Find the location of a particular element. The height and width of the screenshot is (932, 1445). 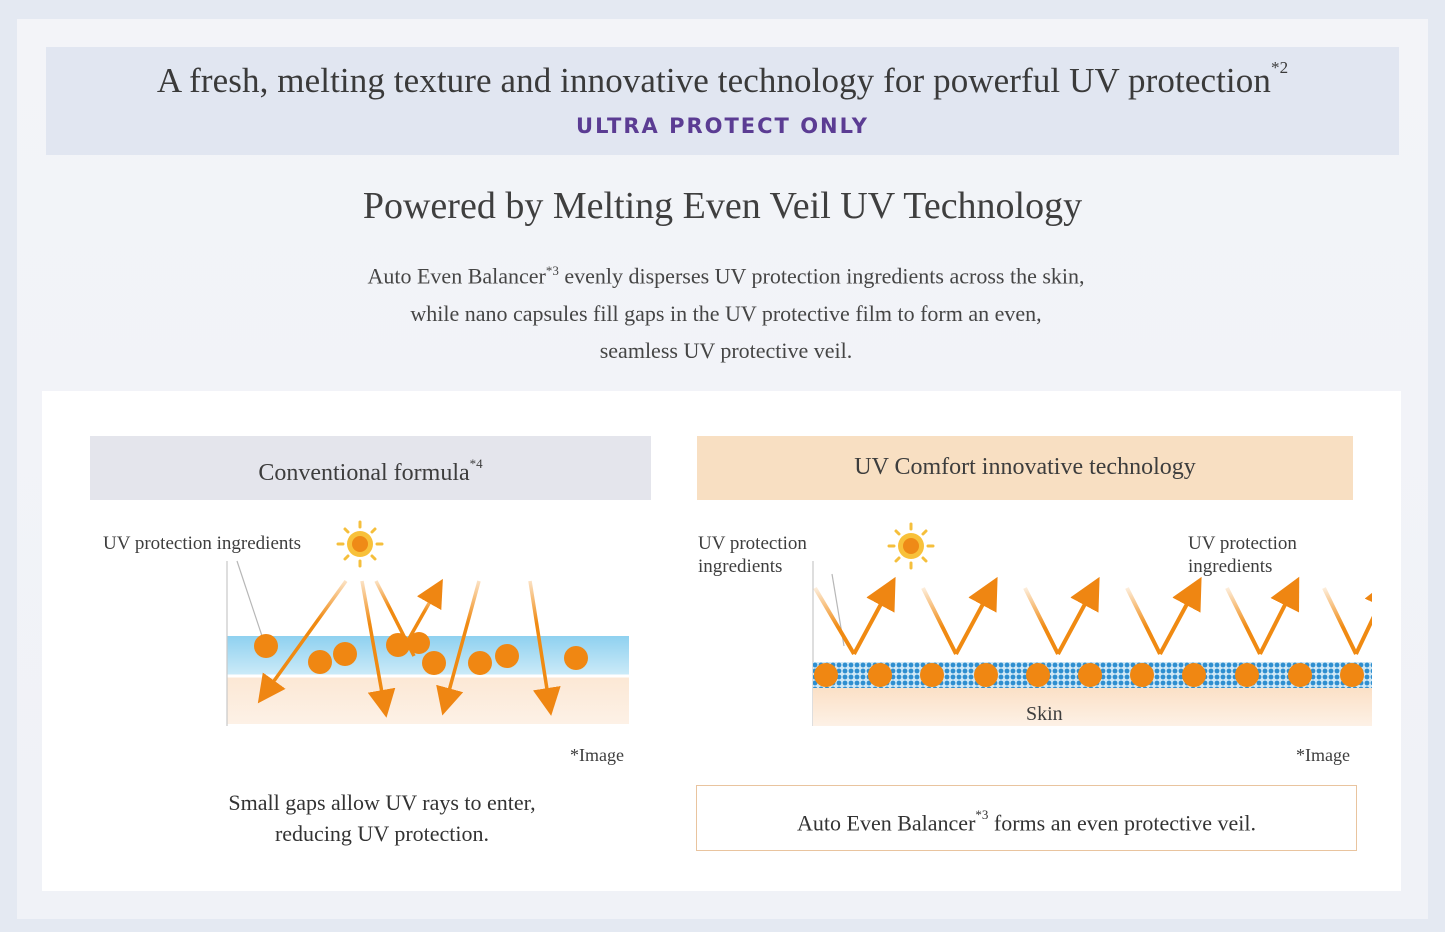

skin-label: Skin is located at coordinates (1044, 714).